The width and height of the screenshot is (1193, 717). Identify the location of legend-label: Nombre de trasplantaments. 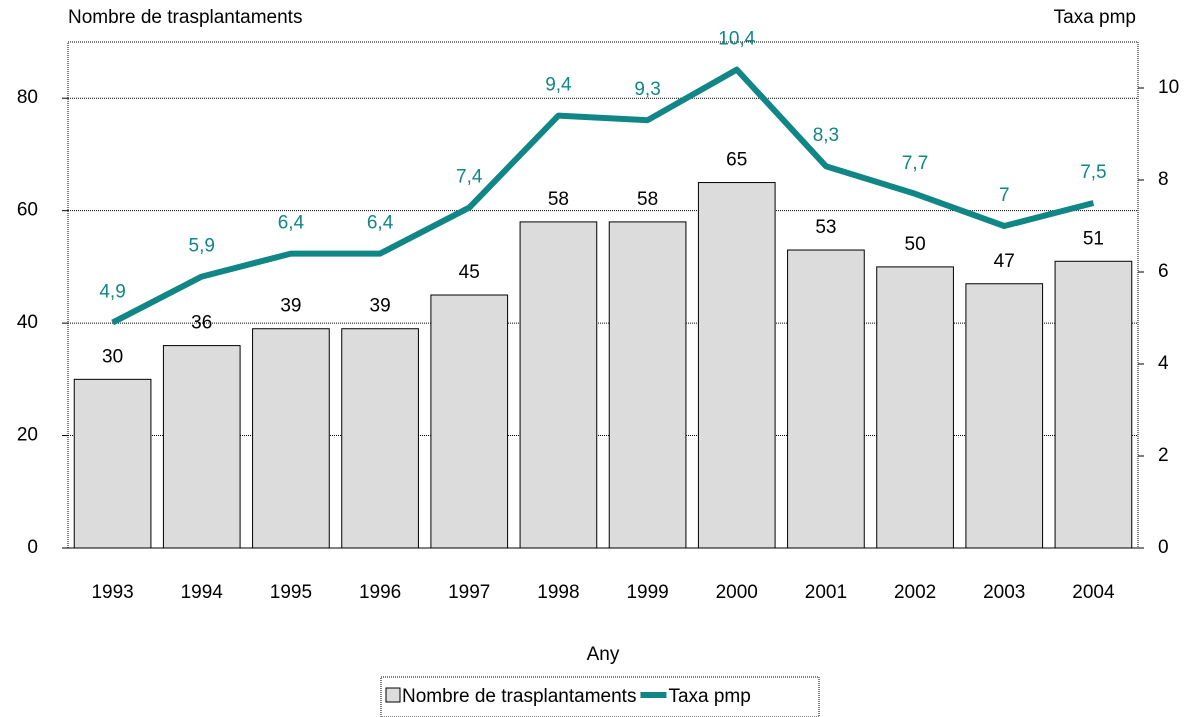
(519, 696).